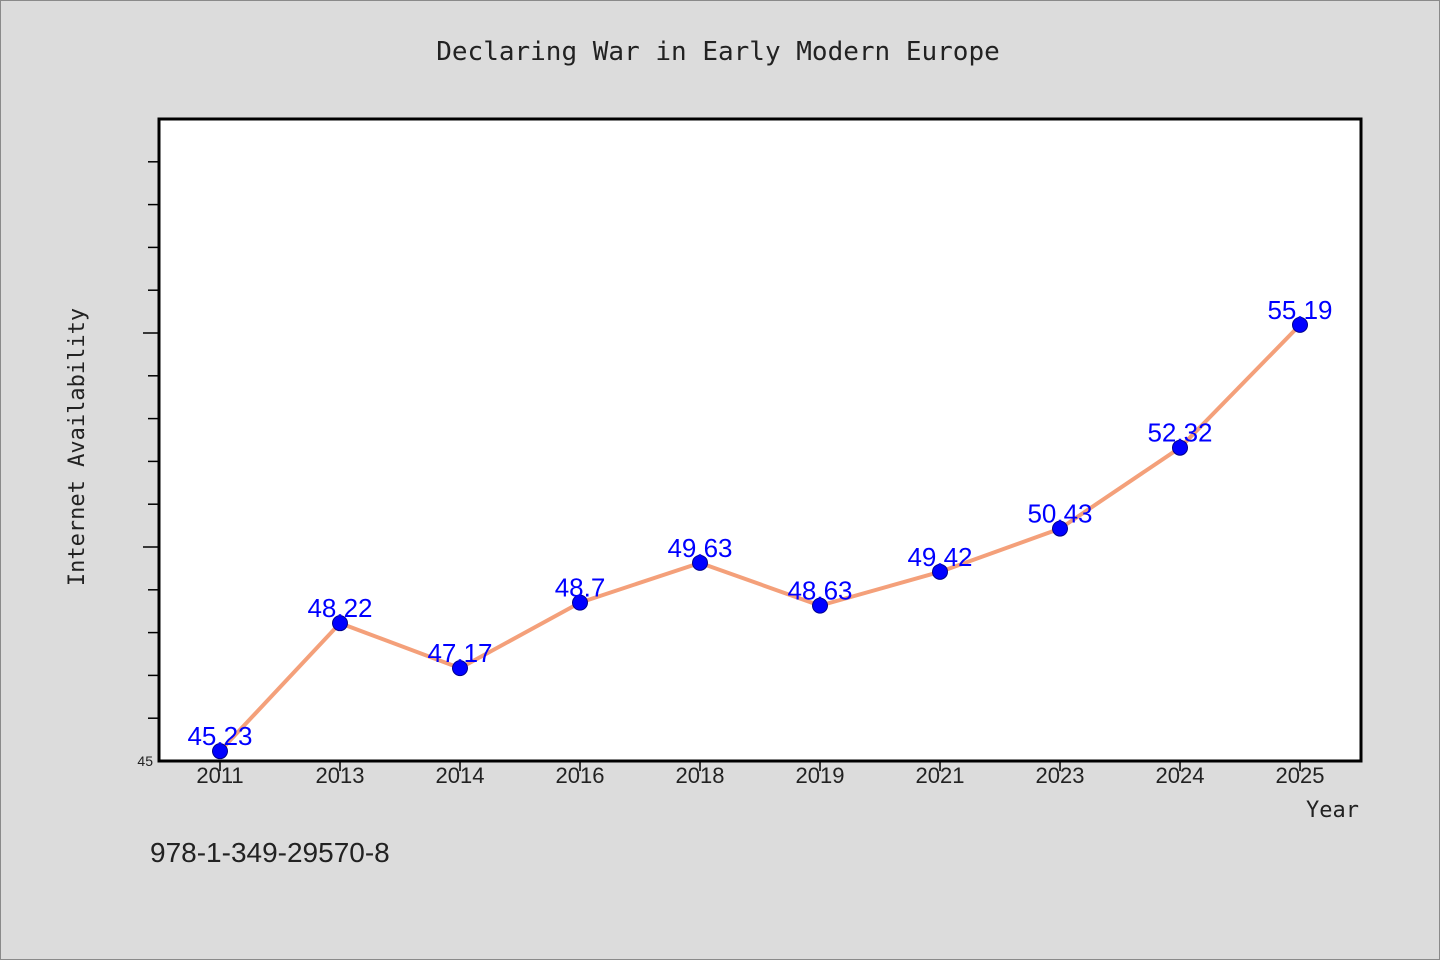 This screenshot has height=960, width=1440. I want to click on y-axis-ticks, so click(151, 440).